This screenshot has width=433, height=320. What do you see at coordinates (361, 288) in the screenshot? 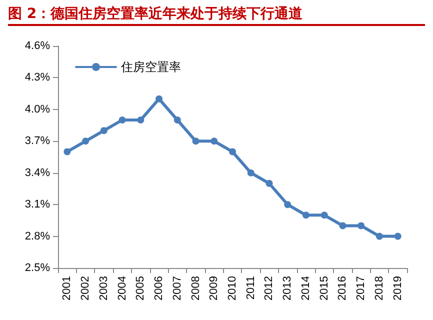
I see `x-tick-label: 2017` at bounding box center [361, 288].